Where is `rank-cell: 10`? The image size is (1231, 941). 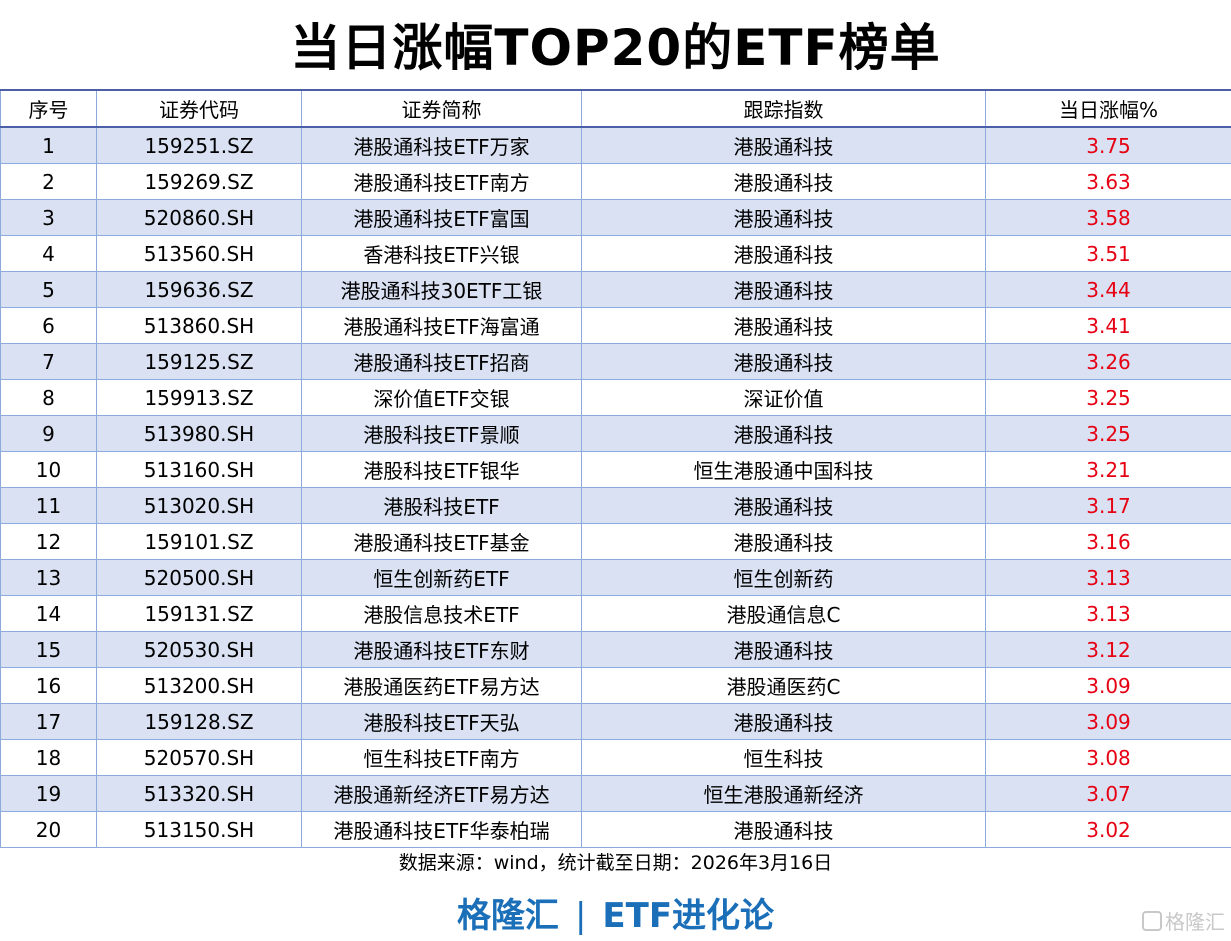
rank-cell: 10 is located at coordinates (48, 469).